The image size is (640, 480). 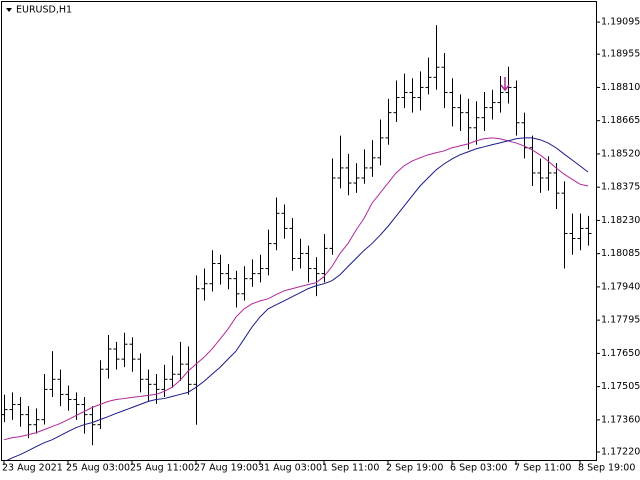 I want to click on y-tick-label: 1.18085, so click(x=620, y=253).